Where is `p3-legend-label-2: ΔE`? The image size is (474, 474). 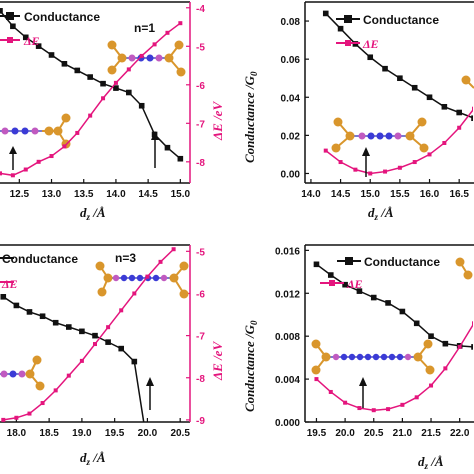
p3-legend-label-2: ΔE is located at coordinates (9, 284).